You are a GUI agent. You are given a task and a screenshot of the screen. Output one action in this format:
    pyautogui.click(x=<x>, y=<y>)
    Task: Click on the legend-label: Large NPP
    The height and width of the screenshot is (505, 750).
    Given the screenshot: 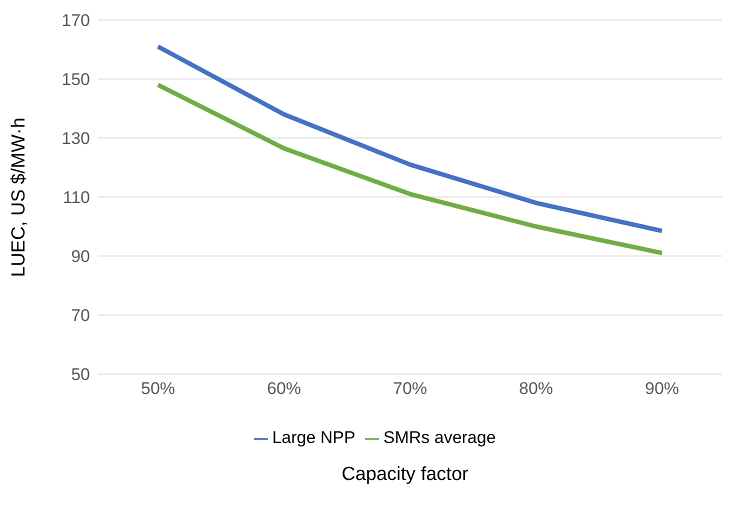 What is the action you would take?
    pyautogui.click(x=314, y=437)
    